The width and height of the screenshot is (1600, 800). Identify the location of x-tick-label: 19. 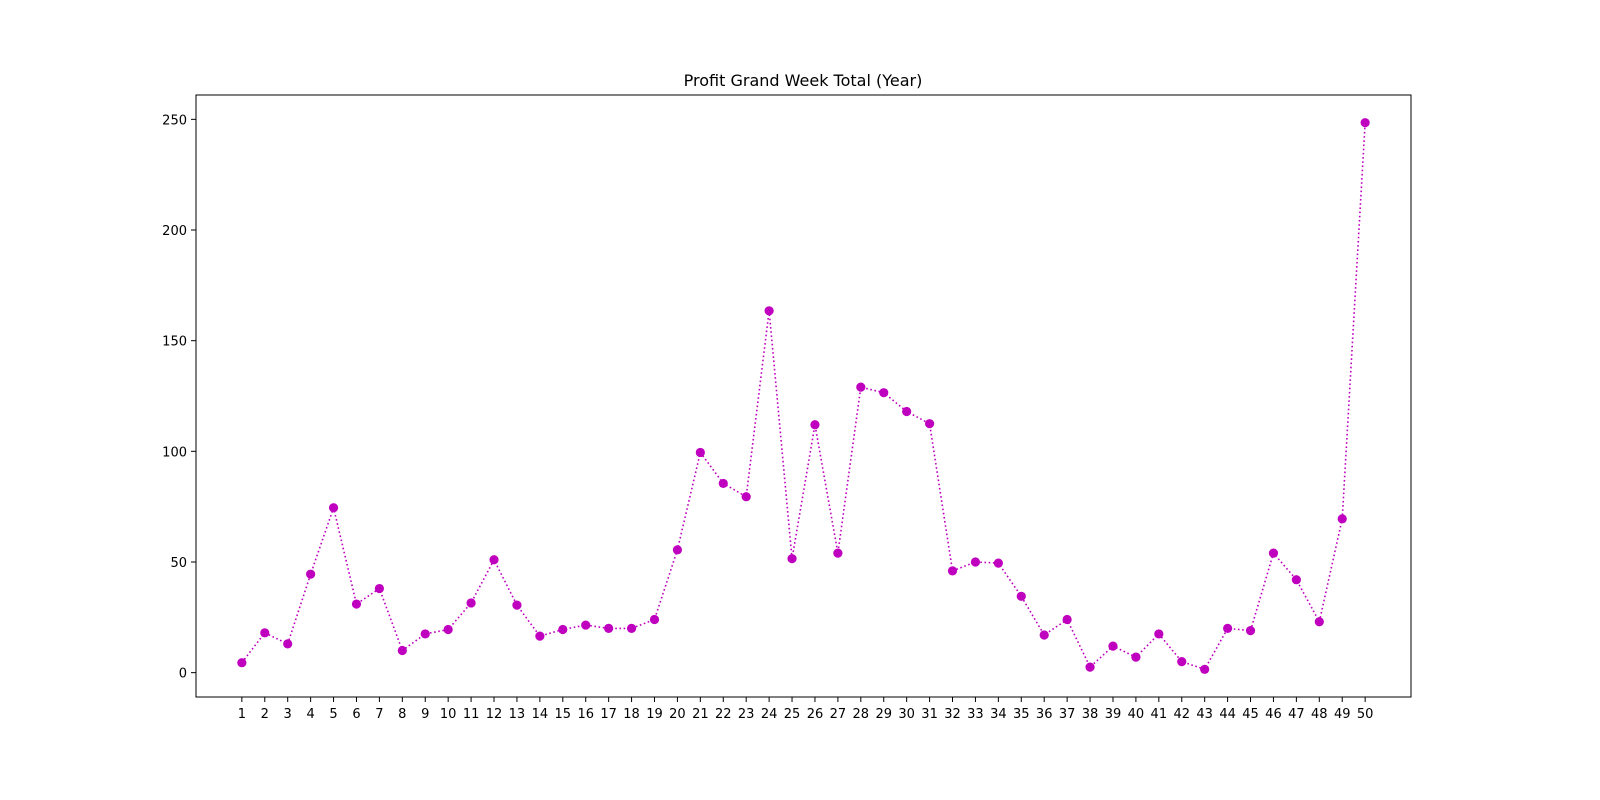
(654, 714).